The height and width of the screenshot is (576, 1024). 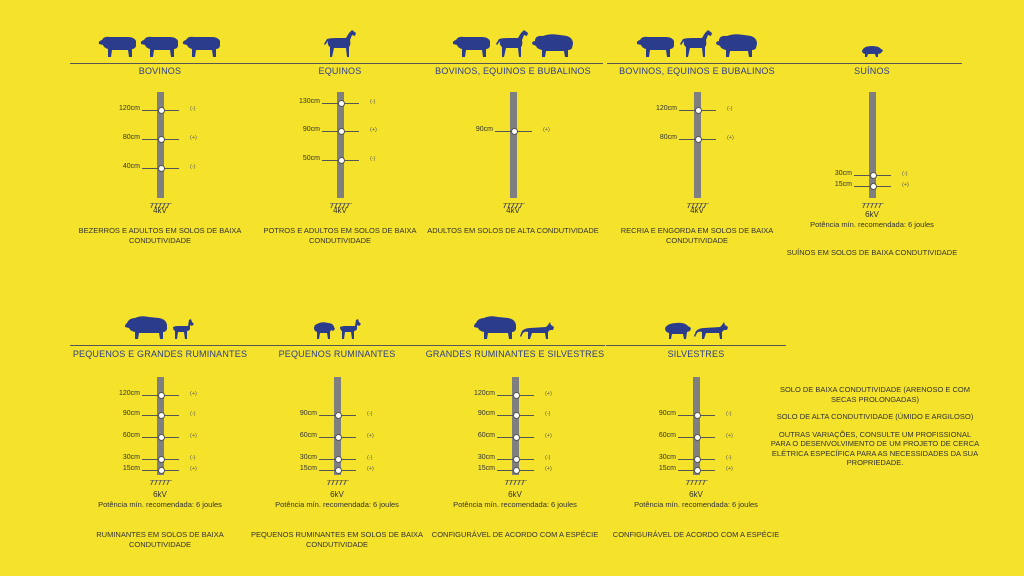 What do you see at coordinates (340, 71) in the screenshot?
I see `panel-title: EQUINOS` at bounding box center [340, 71].